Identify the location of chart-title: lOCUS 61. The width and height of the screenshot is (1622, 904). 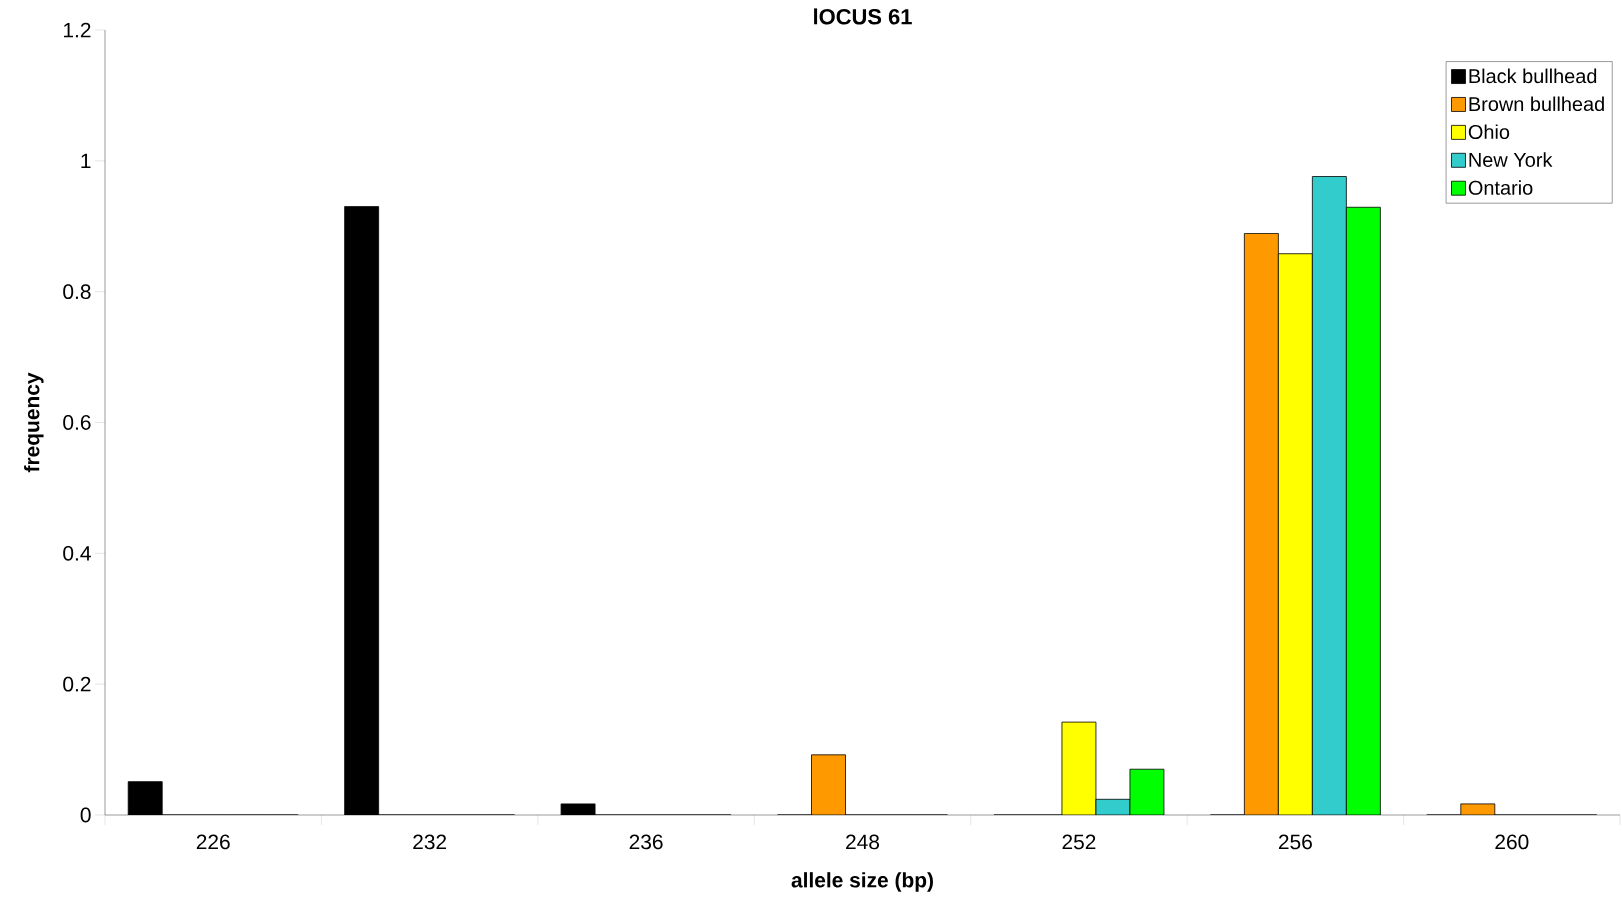
(863, 16).